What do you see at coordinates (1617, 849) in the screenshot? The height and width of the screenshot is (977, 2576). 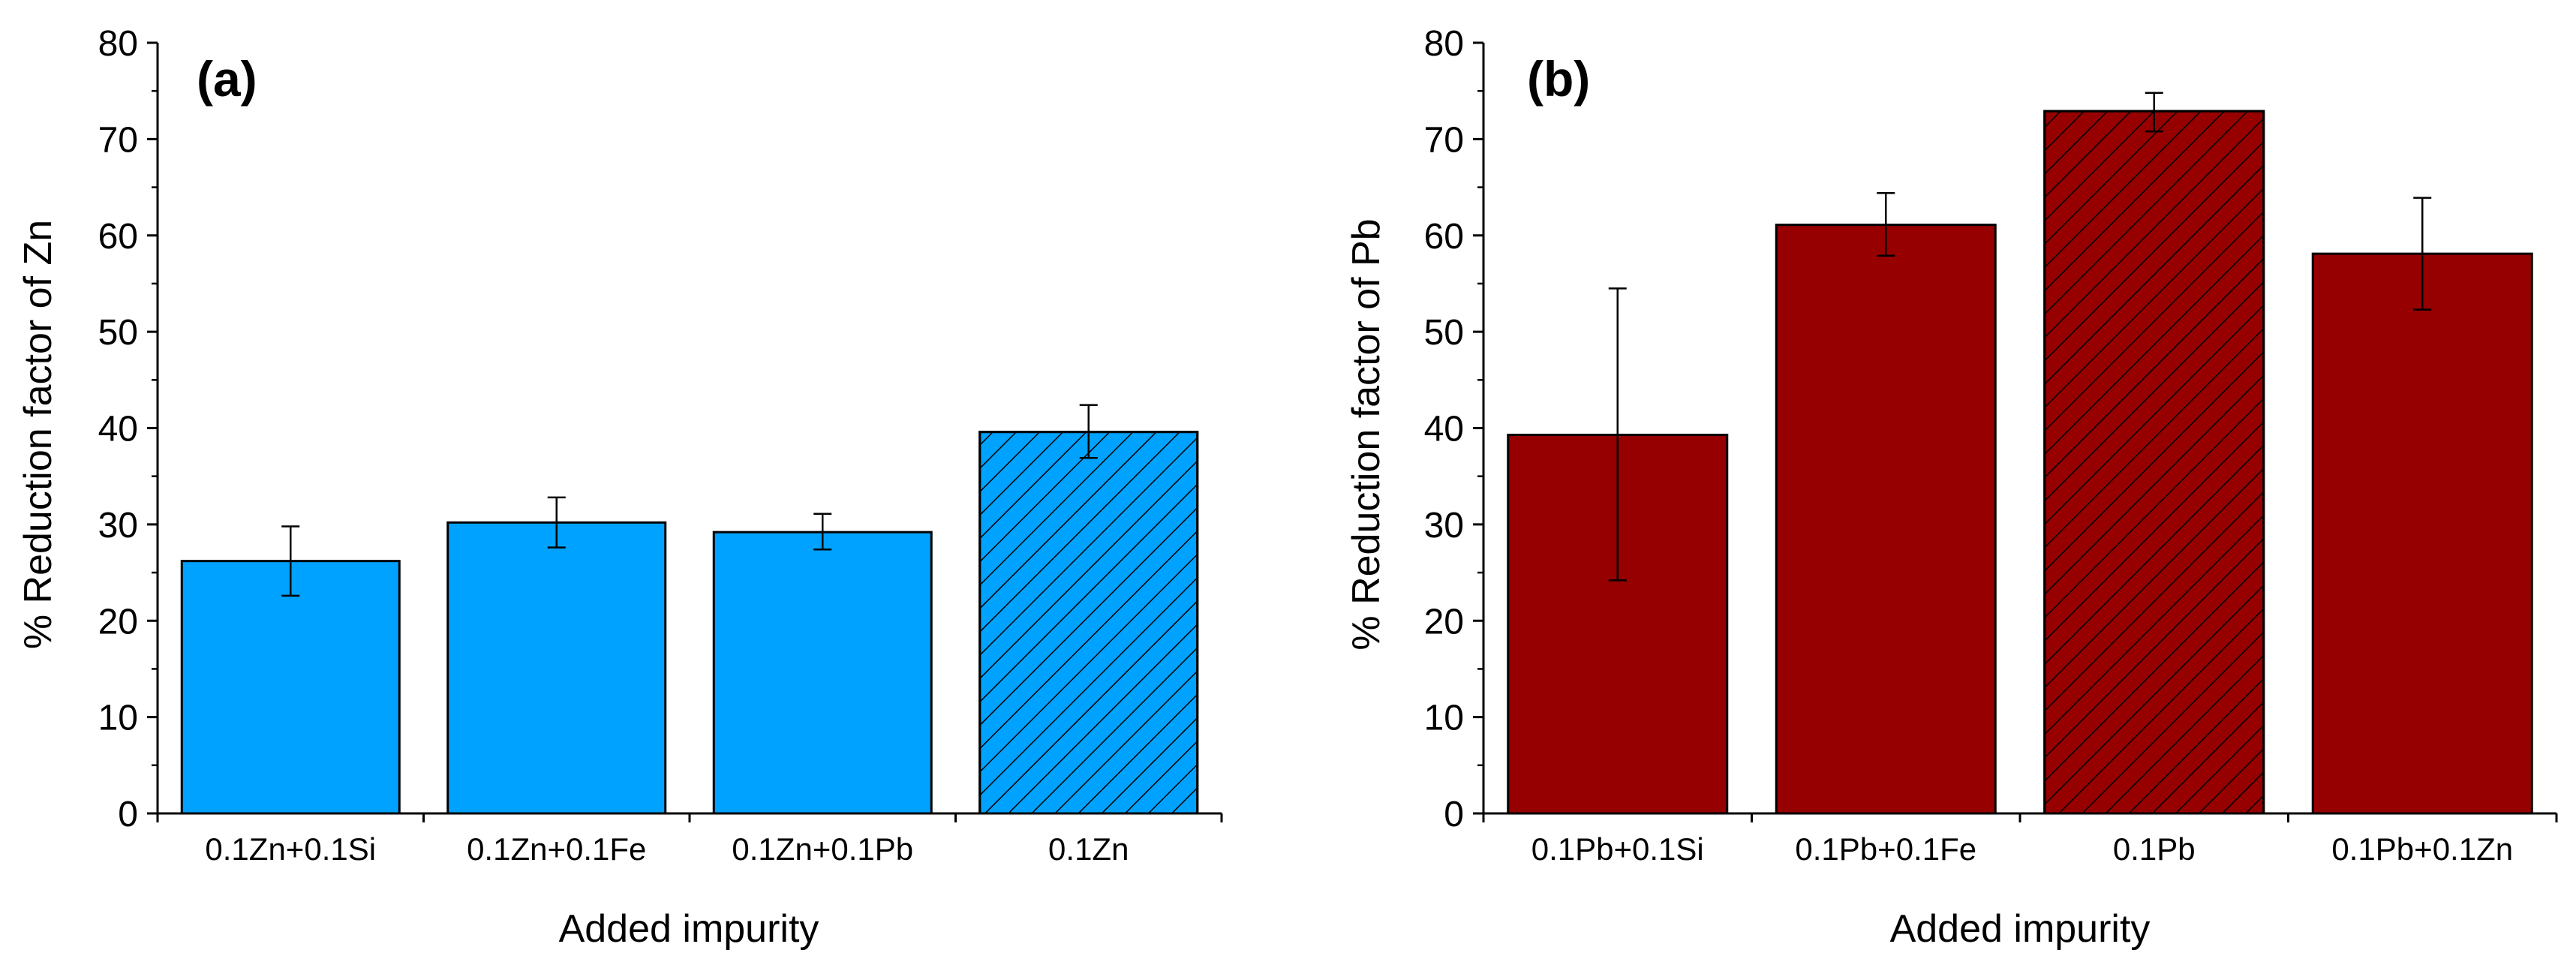 I see `x-tick-label: 0.1Pb+0.1Si` at bounding box center [1617, 849].